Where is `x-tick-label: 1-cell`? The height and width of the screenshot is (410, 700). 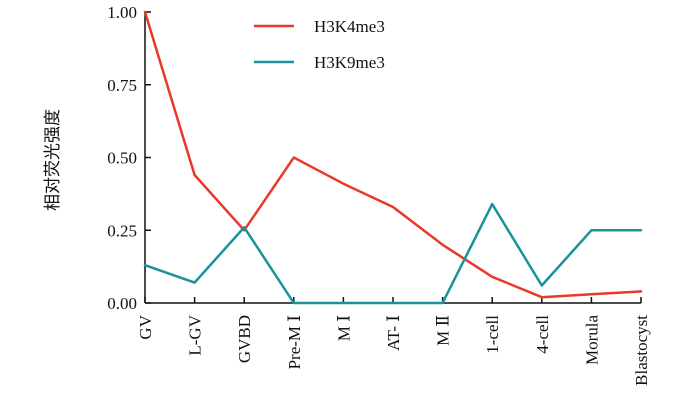 x-tick-label: 1-cell is located at coordinates (492, 334).